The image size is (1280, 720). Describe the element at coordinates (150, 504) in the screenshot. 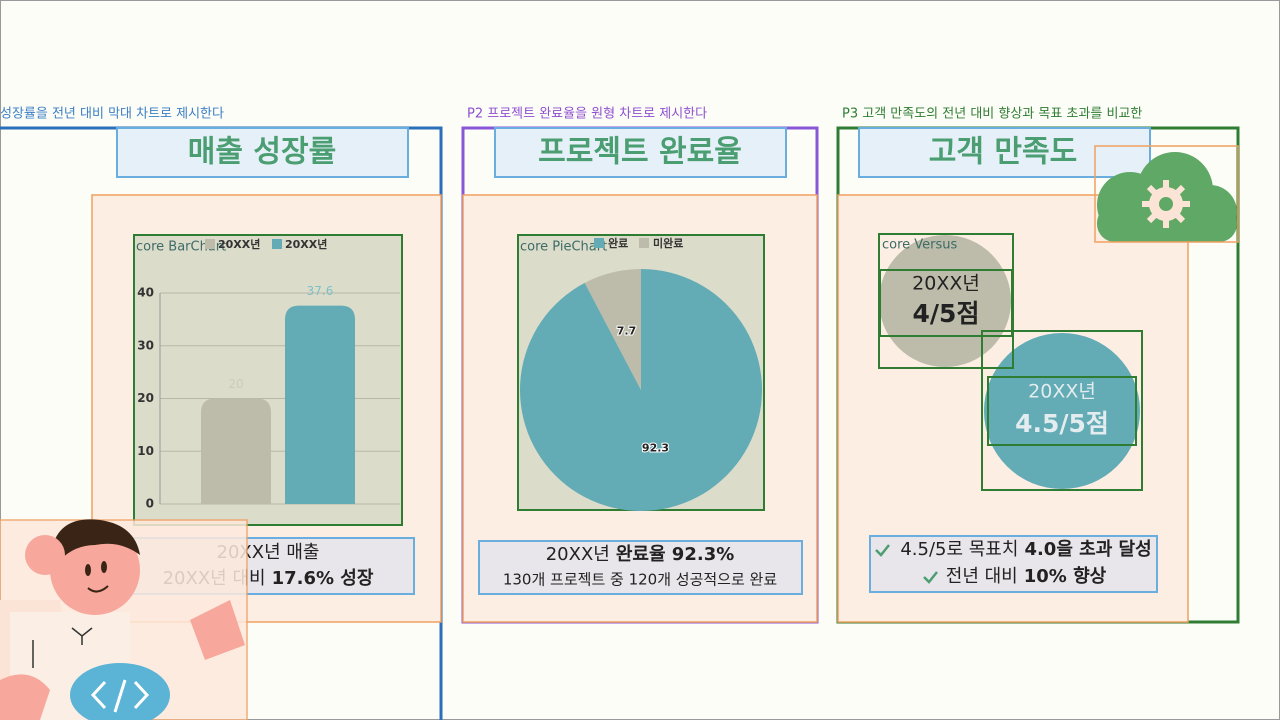

I see `y-tick-label: 0` at that location.